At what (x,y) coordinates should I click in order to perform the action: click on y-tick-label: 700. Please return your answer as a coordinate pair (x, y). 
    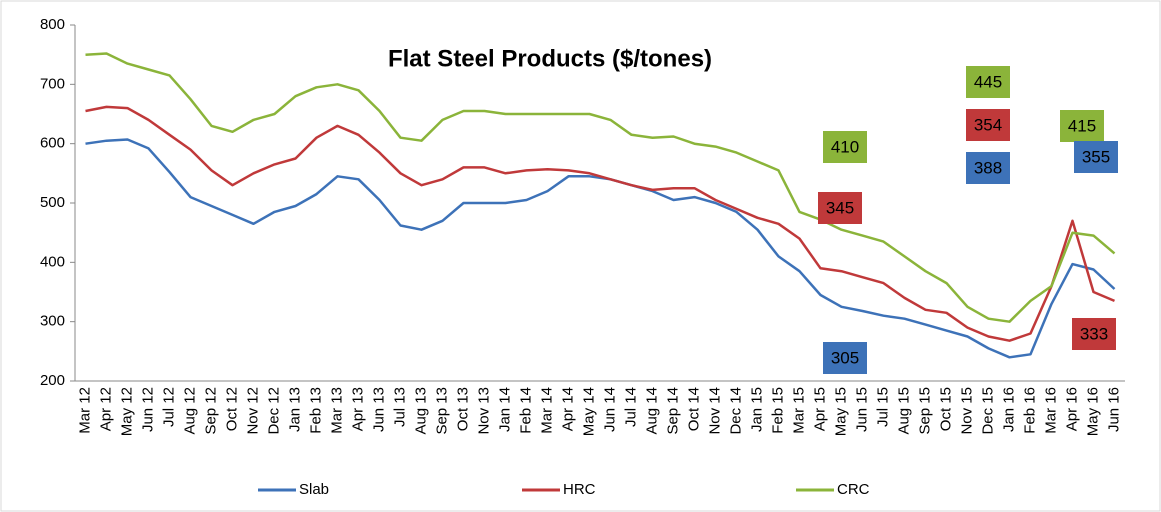
    Looking at the image, I should click on (52, 83).